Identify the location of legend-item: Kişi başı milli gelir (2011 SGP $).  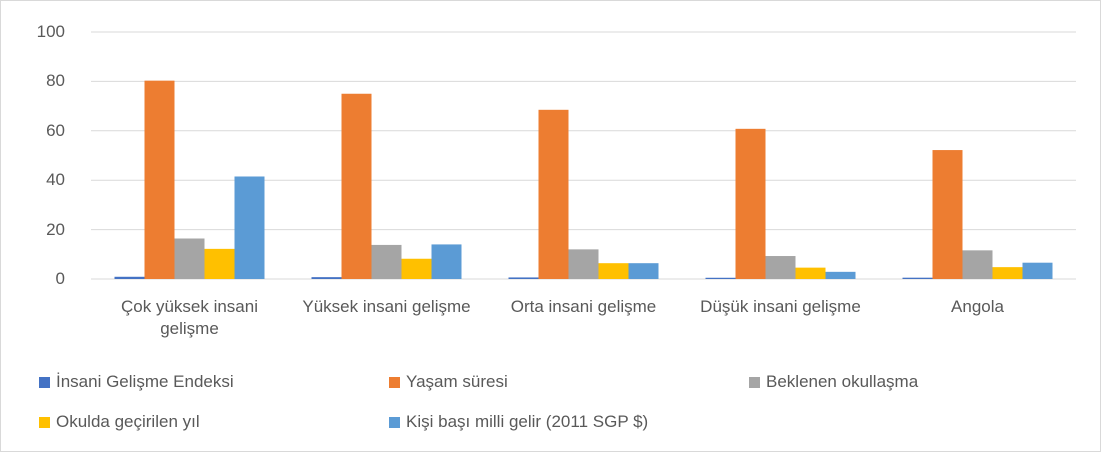
(518, 422).